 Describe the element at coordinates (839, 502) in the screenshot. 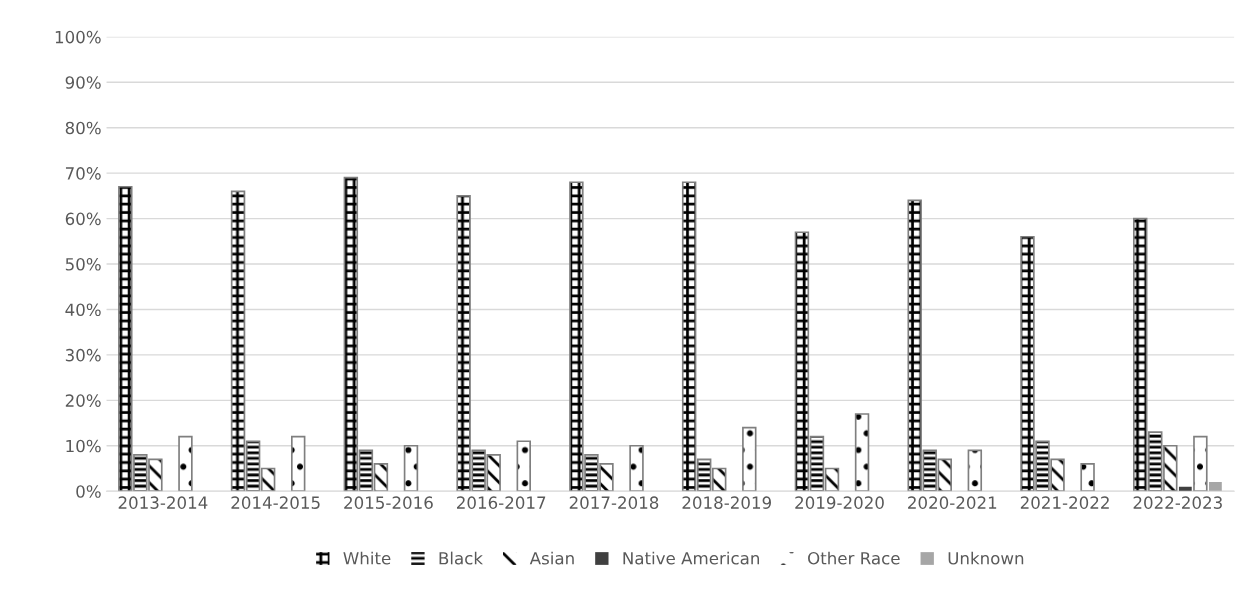

I see `x-tick-label: 2019-2020` at that location.